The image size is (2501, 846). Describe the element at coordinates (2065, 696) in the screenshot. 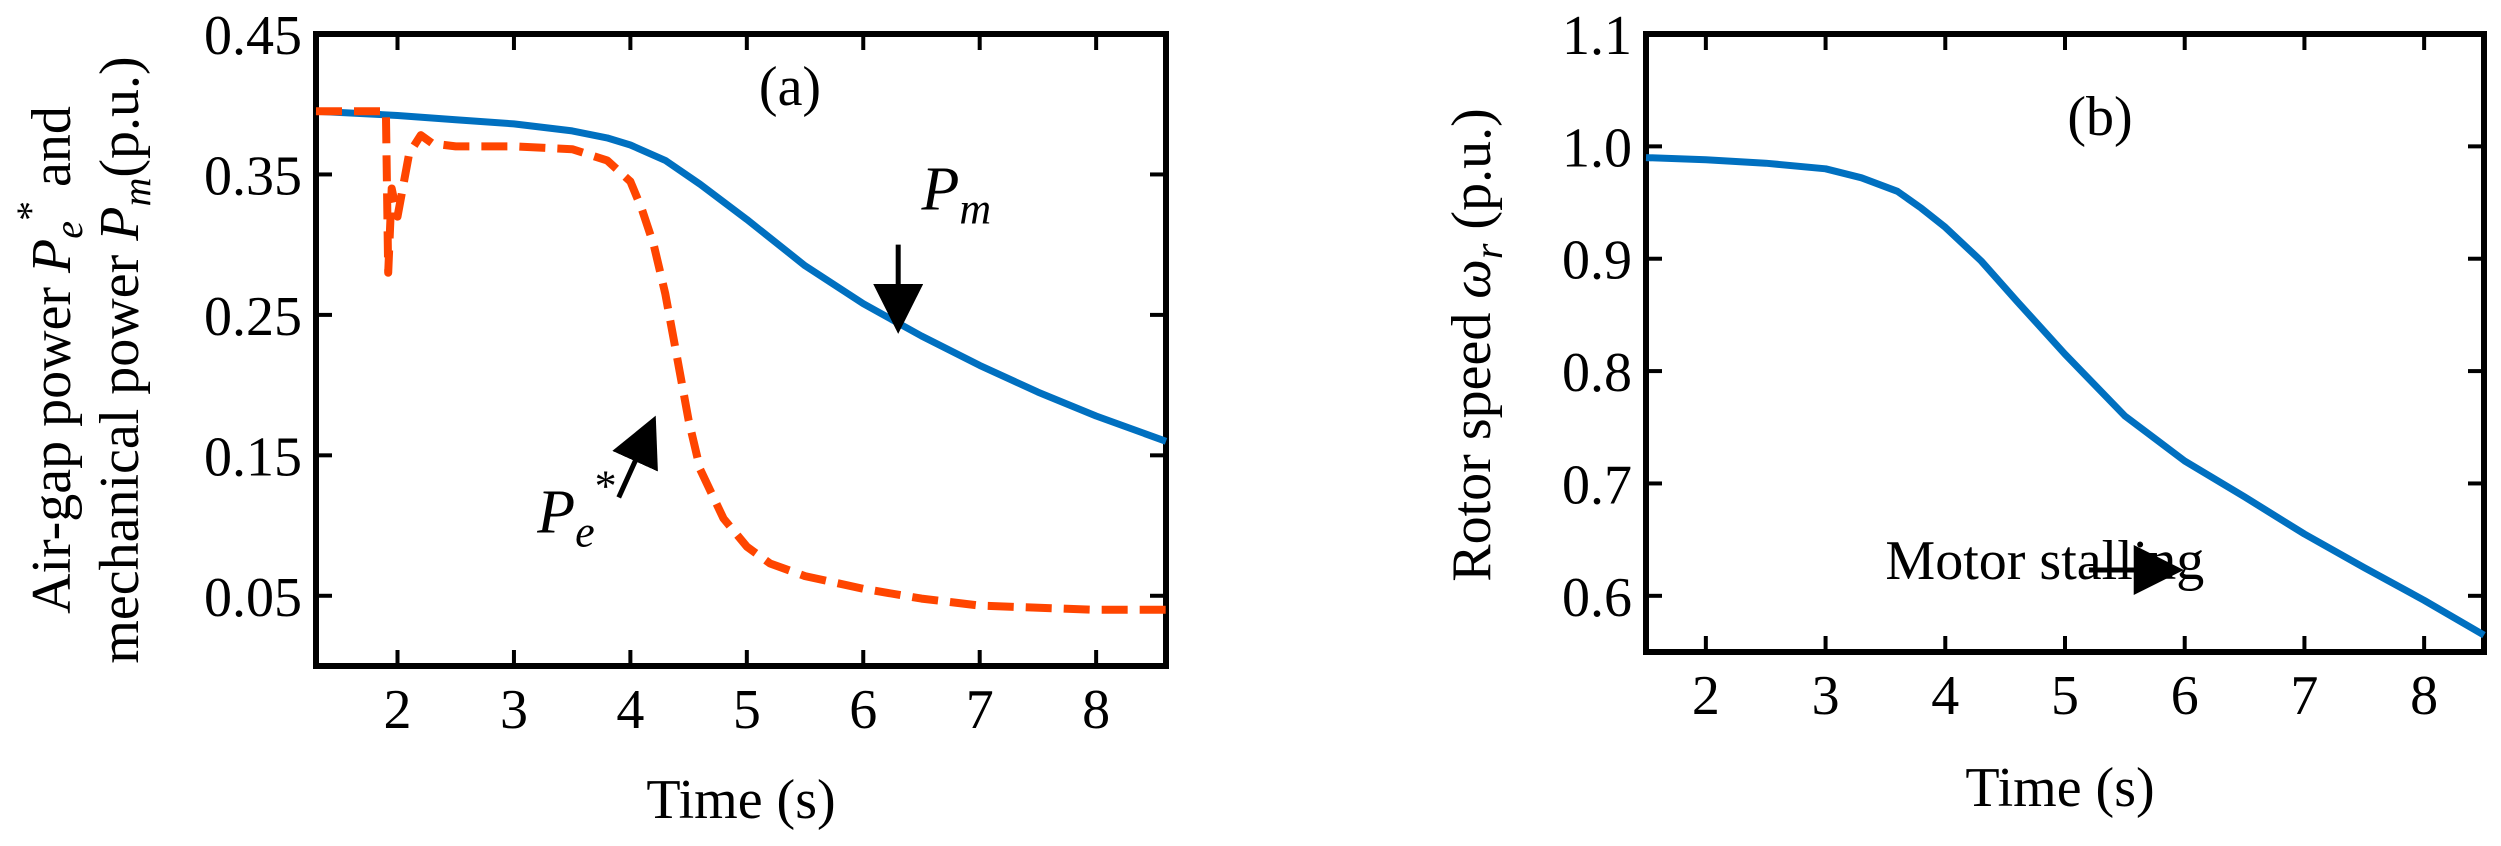

I see `chart-b-xtick-label-3: 5` at that location.